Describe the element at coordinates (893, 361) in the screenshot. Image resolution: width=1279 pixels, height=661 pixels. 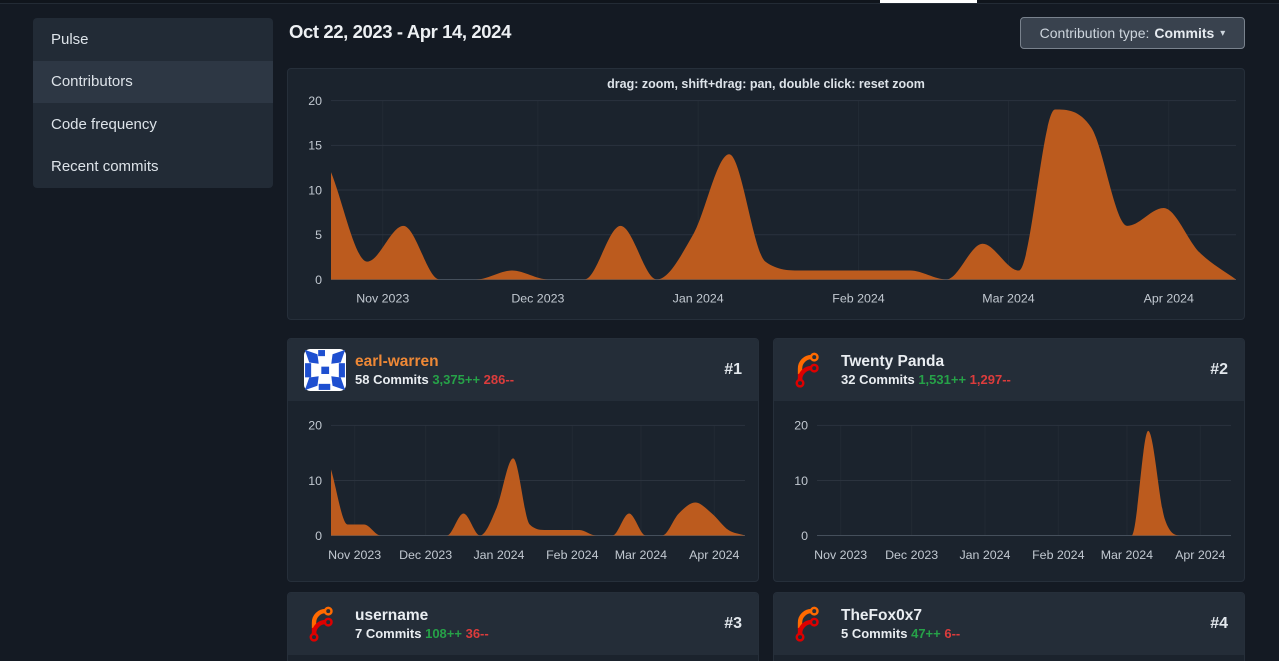
I see `contributor-name-link: Twenty Panda` at that location.